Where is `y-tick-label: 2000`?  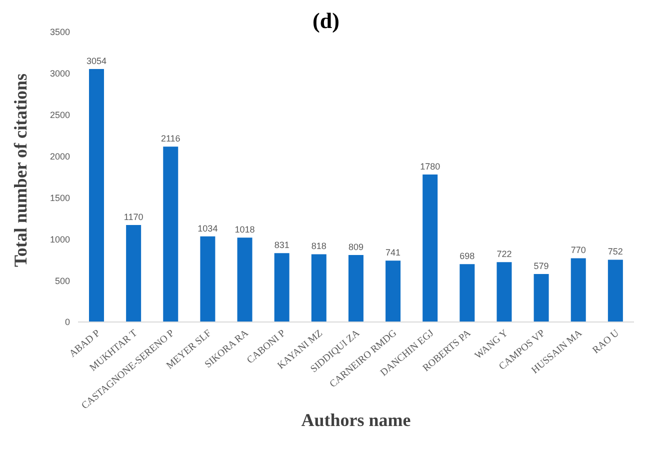 y-tick-label: 2000 is located at coordinates (60, 156).